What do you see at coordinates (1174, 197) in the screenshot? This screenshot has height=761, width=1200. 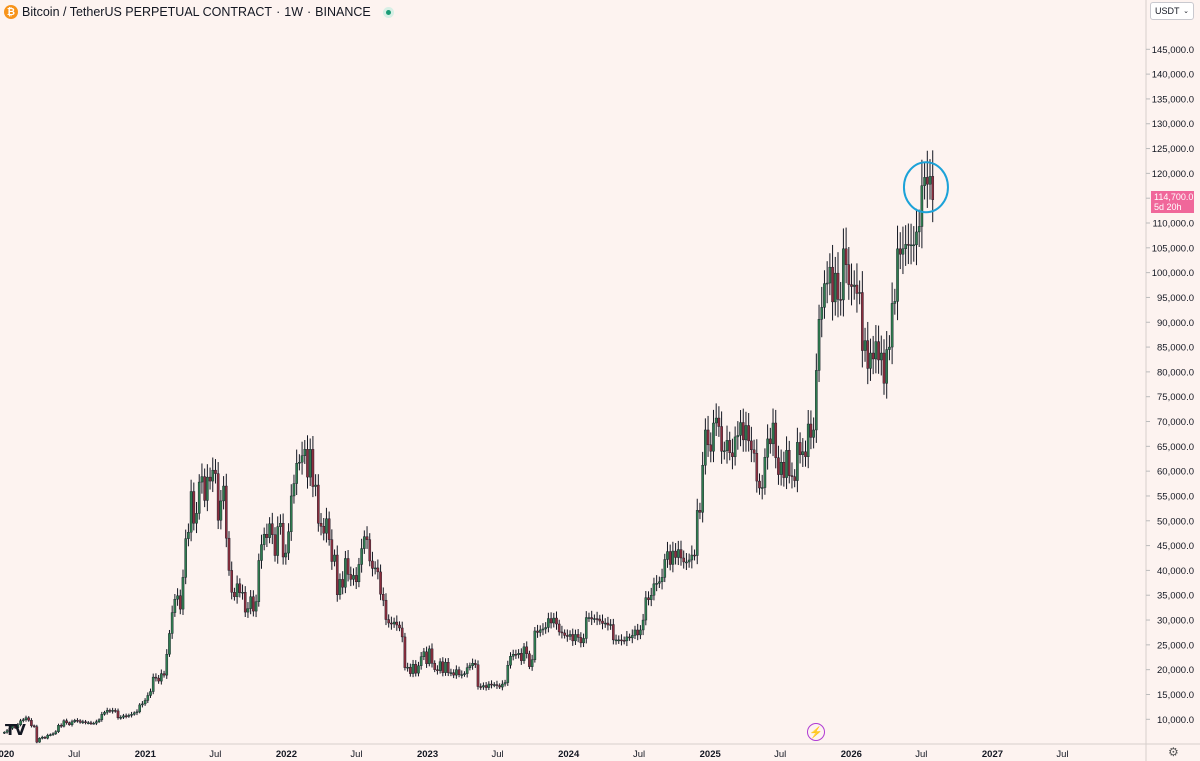 I see `last-price: 114,700.0` at bounding box center [1174, 197].